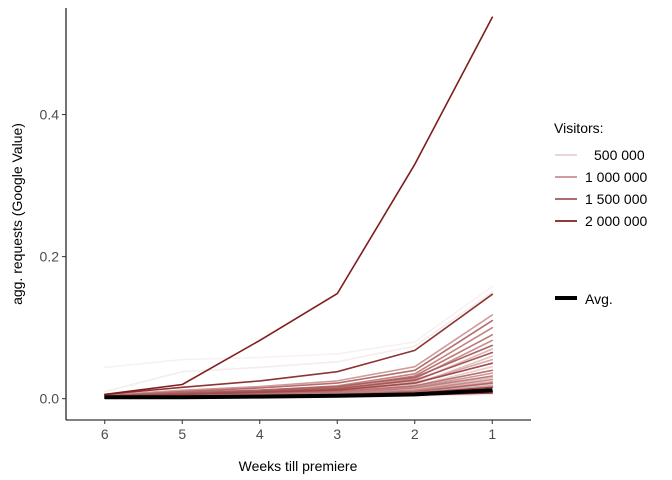  I want to click on legend-avg-label: Avg., so click(599, 299).